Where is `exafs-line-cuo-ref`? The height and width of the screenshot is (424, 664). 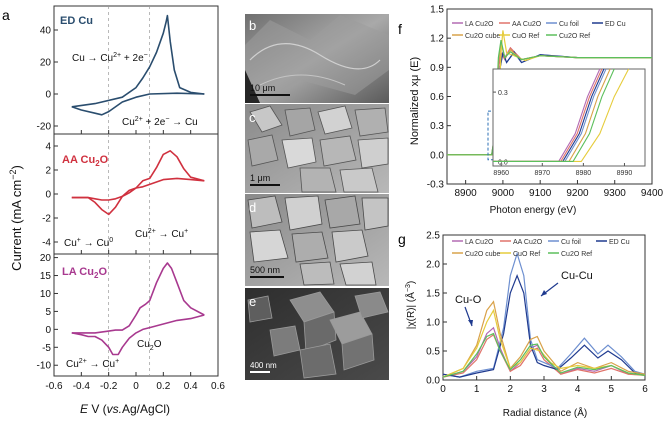 exafs-line-cuo-ref is located at coordinates (544, 343).